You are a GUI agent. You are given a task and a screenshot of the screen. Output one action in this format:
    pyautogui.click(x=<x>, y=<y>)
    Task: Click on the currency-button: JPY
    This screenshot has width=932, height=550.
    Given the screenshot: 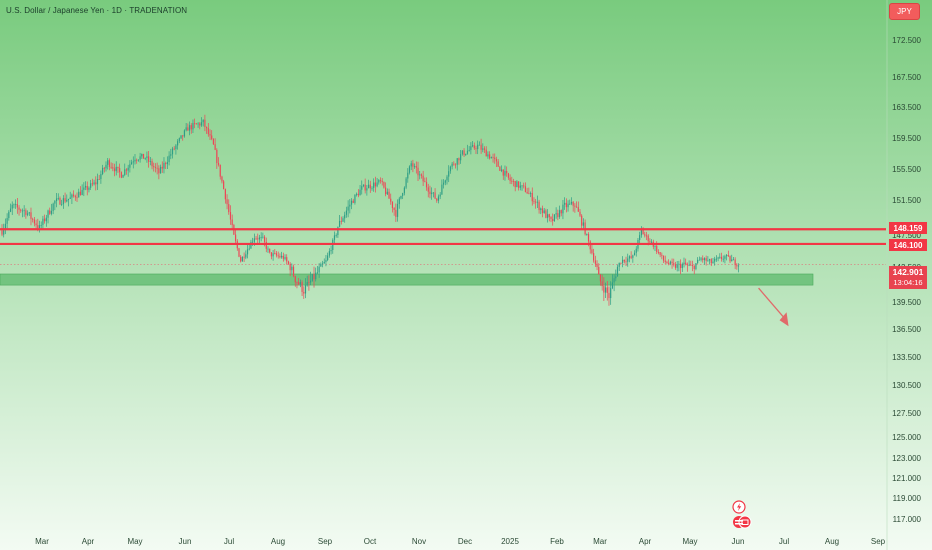 What is the action you would take?
    pyautogui.click(x=904, y=11)
    